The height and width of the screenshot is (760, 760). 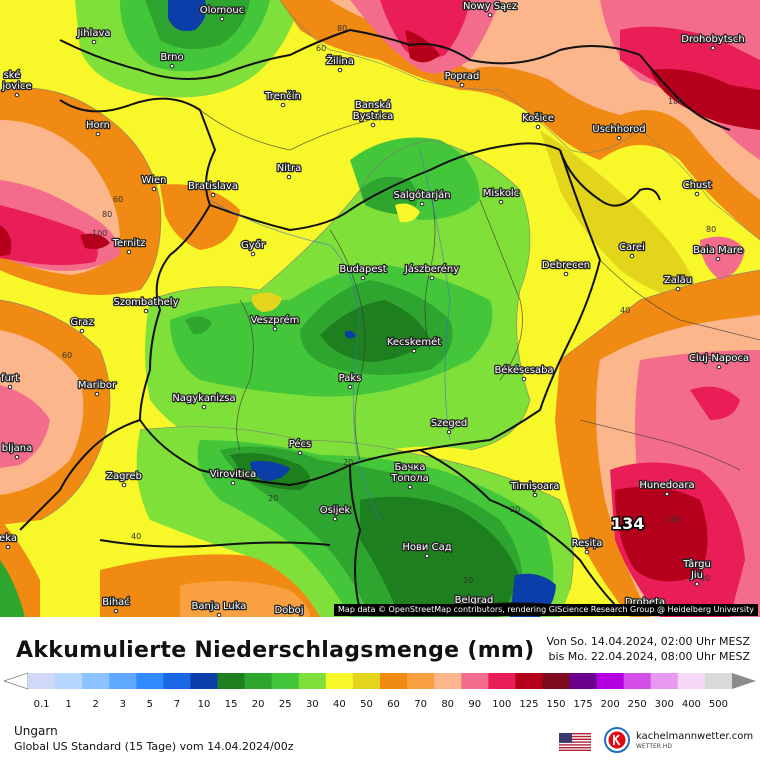 What do you see at coordinates (538, 118) in the screenshot?
I see `city-label: Košice` at bounding box center [538, 118].